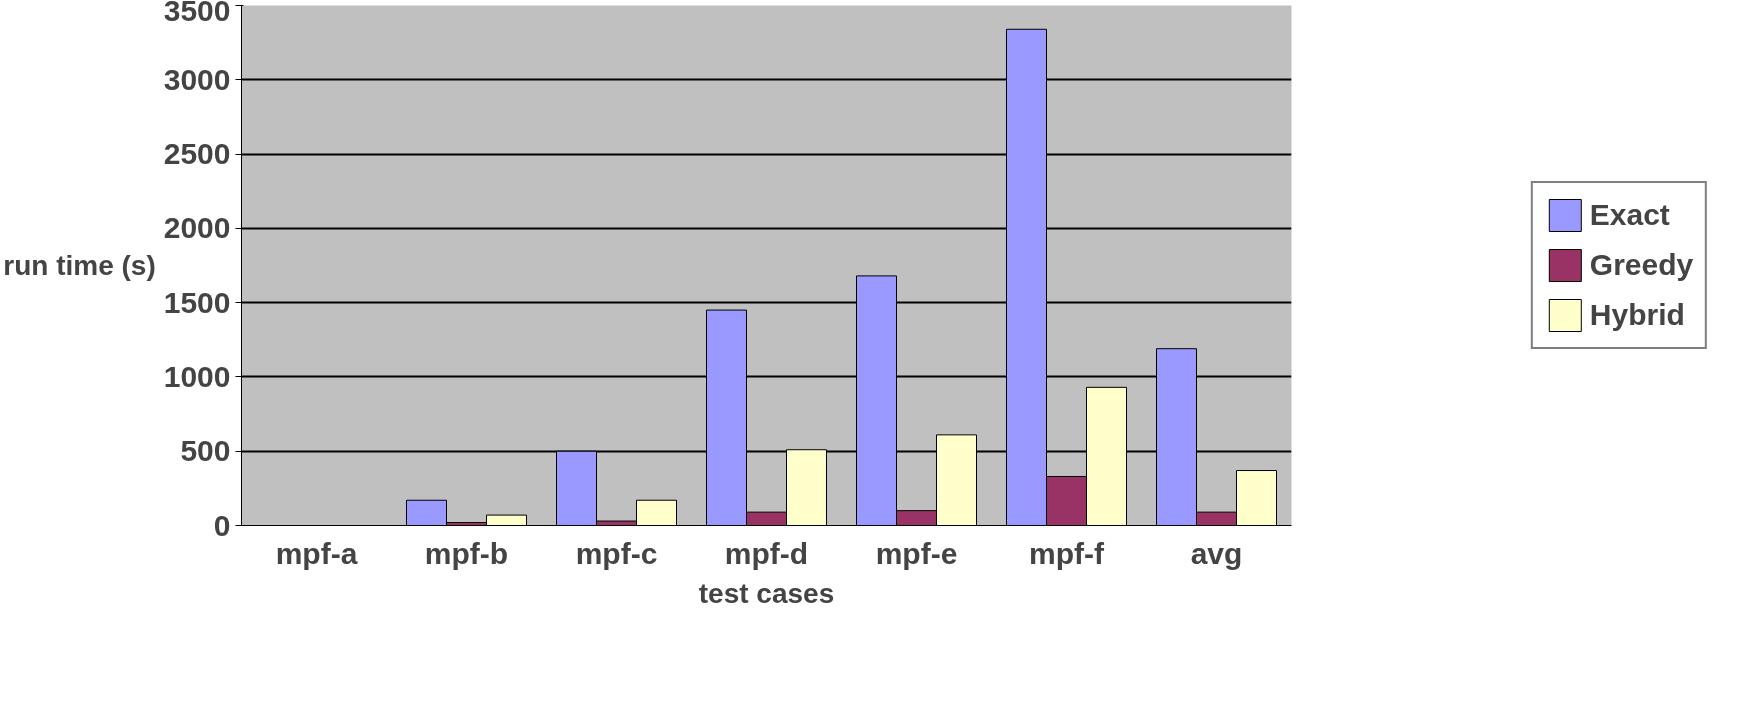 Image resolution: width=1757 pixels, height=702 pixels. What do you see at coordinates (197, 79) in the screenshot?
I see `y-tick-label: 3000` at bounding box center [197, 79].